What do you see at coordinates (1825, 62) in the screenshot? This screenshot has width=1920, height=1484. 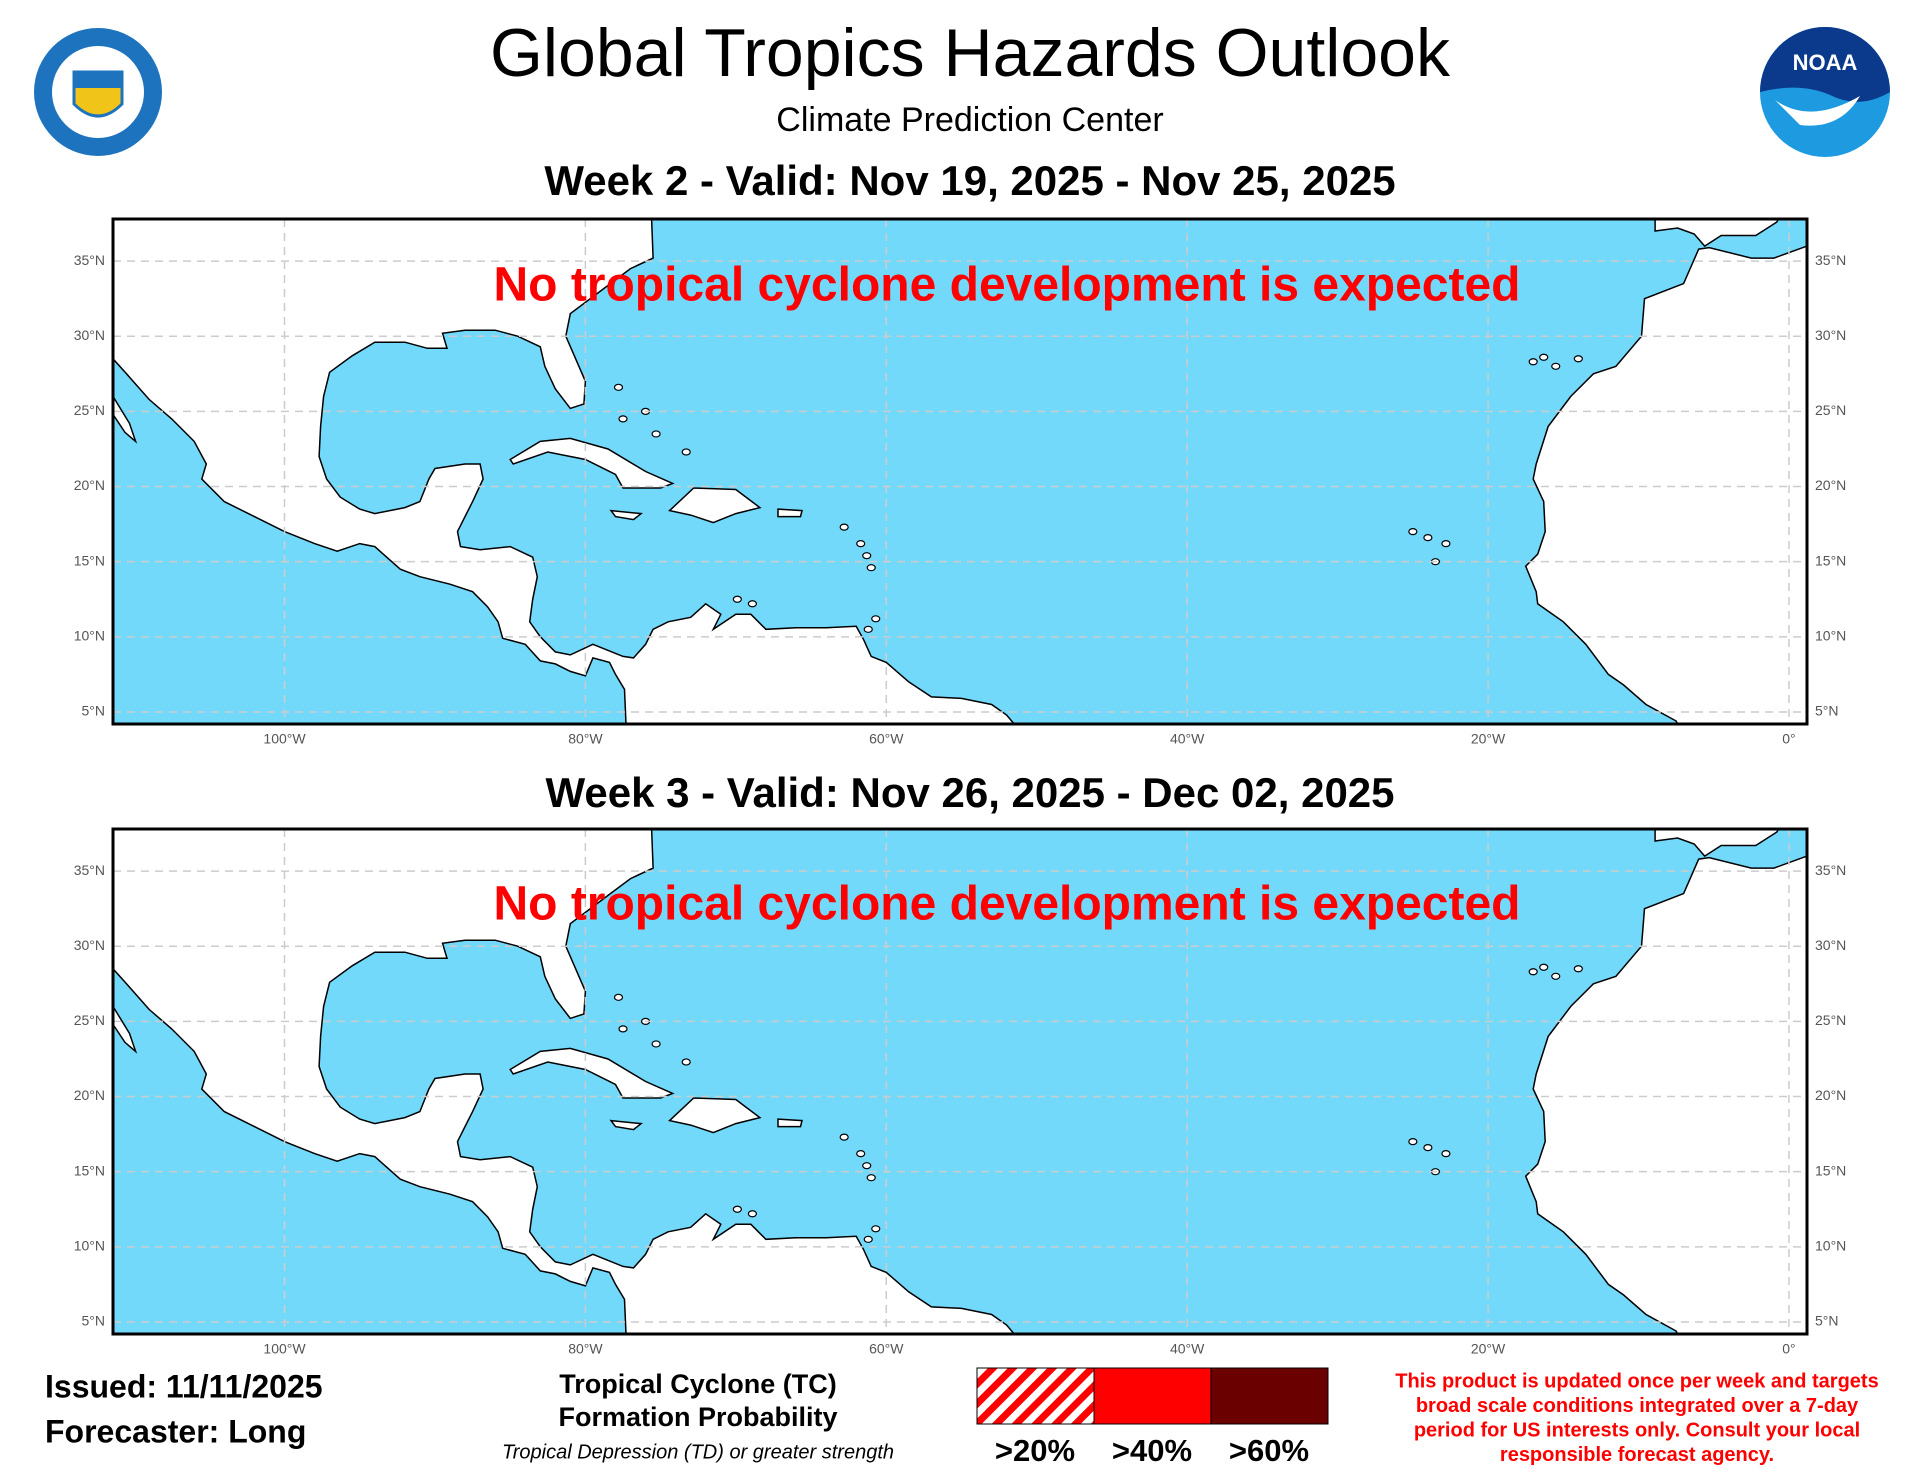 I see `noaa-text: NOAA` at bounding box center [1825, 62].